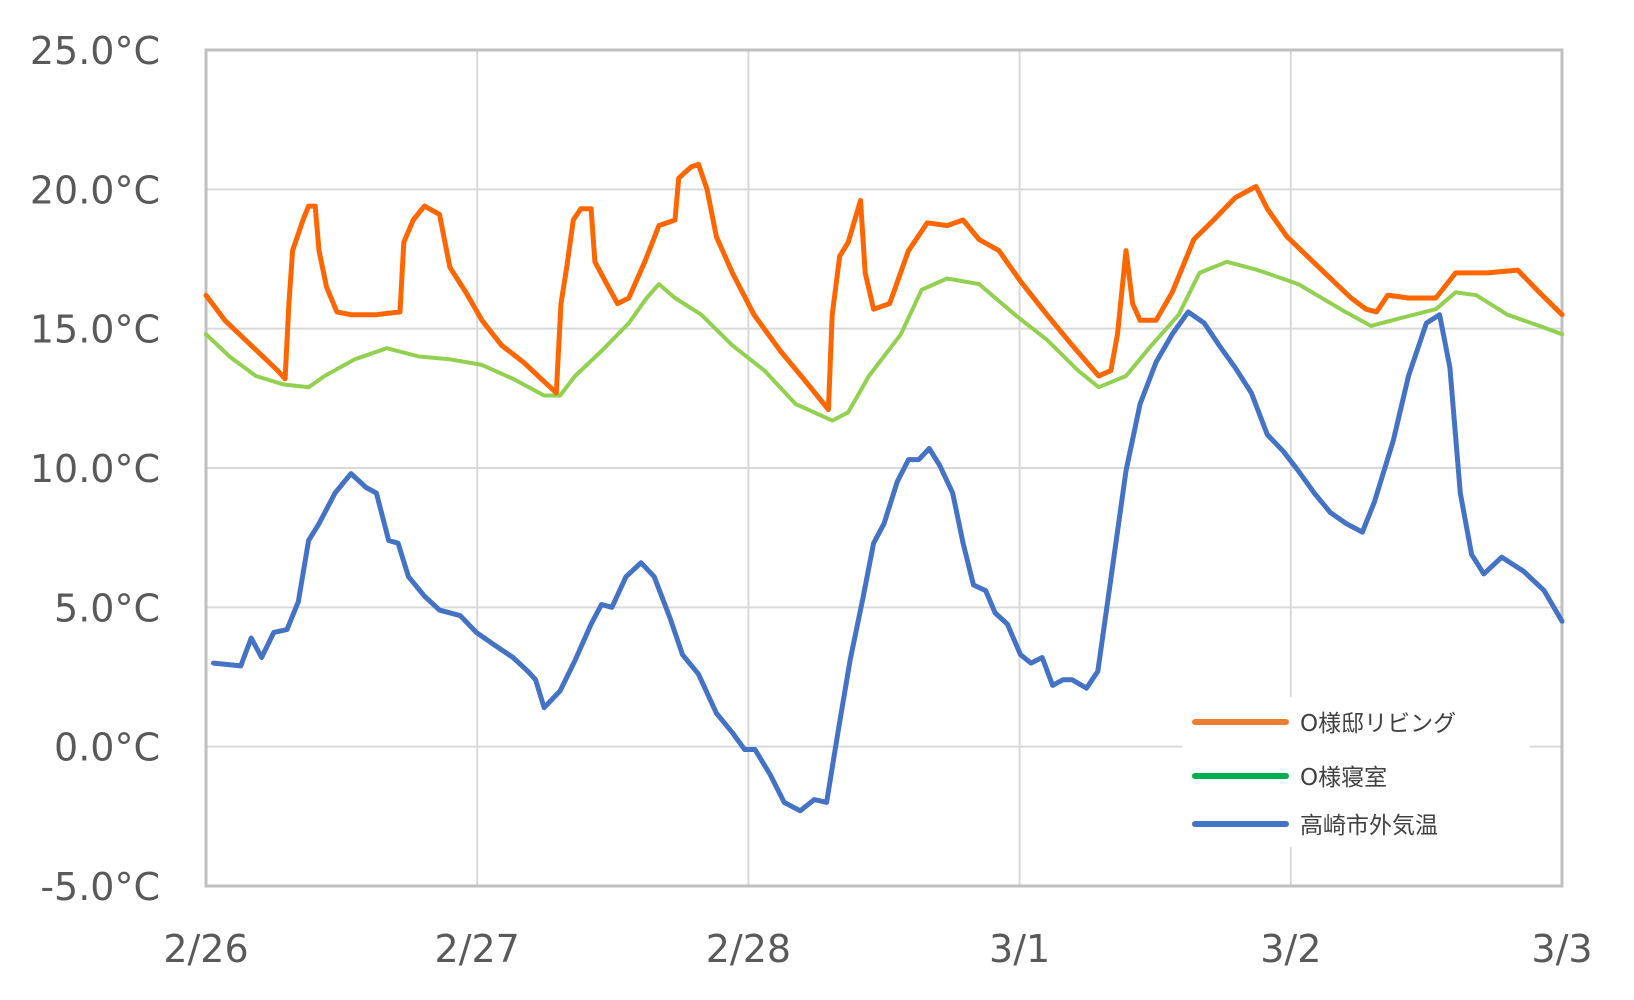 The width and height of the screenshot is (1634, 1000). I want to click on x-tick-label: 2/26, so click(205, 949).